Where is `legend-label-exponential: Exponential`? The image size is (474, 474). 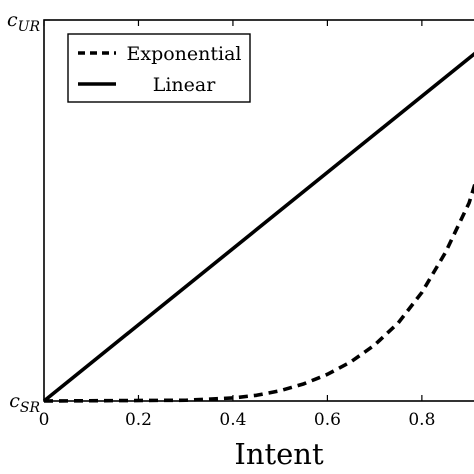 legend-label-exponential: Exponential is located at coordinates (183, 54).